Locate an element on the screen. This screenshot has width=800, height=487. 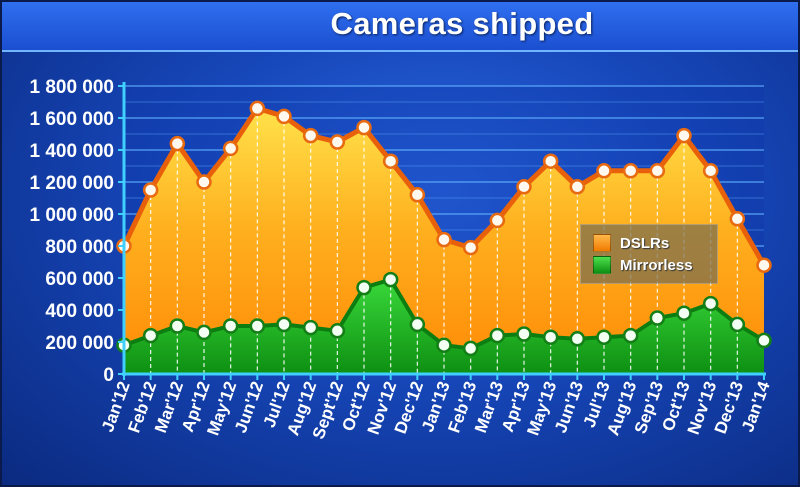
legend-item-dslrs: DSLRs is located at coordinates (631, 243).